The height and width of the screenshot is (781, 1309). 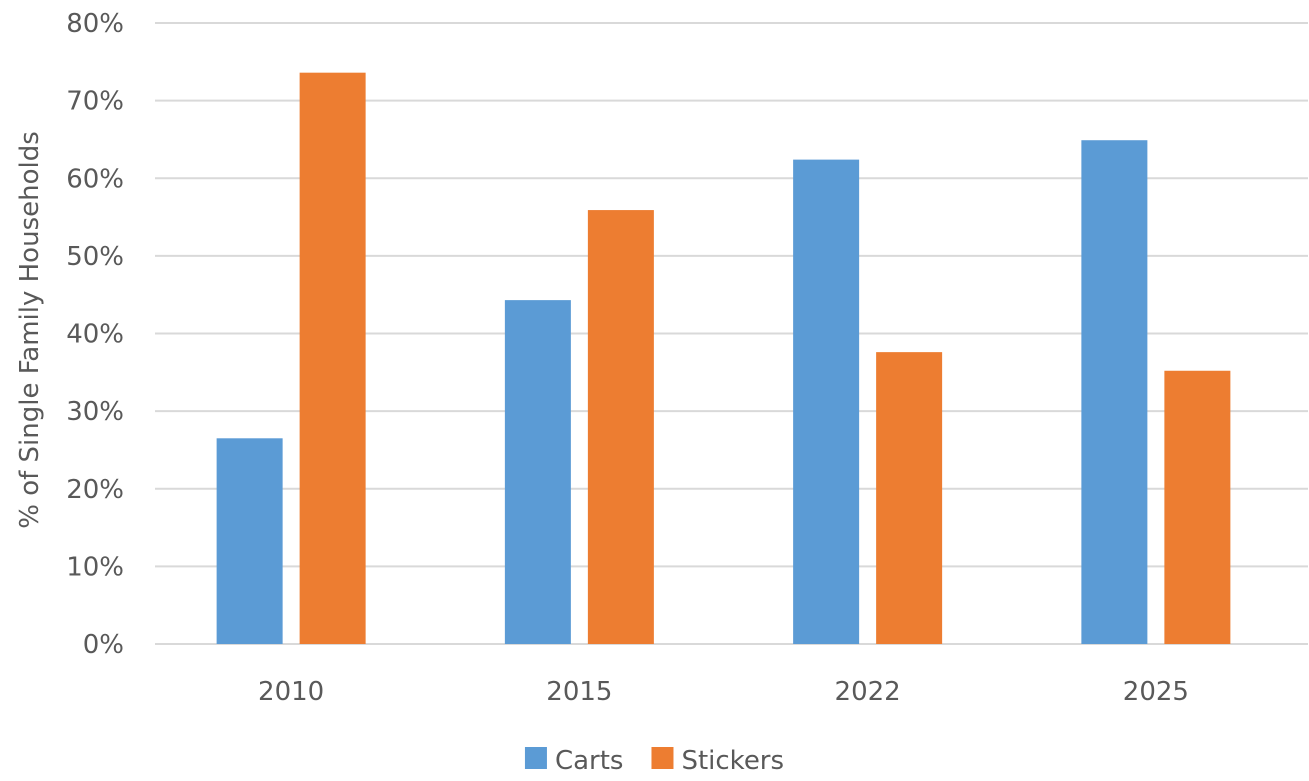 What do you see at coordinates (95, 567) in the screenshot?
I see `y-tick-label: 10%` at bounding box center [95, 567].